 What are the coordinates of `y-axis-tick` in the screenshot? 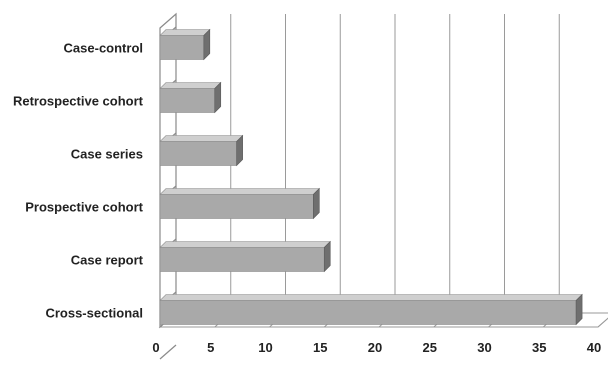 It's located at (168, 352).